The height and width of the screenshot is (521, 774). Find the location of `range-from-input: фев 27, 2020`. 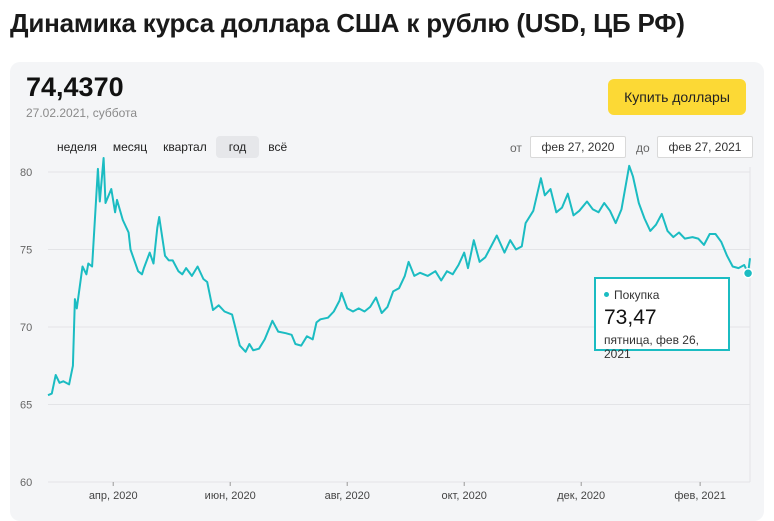

range-from-input: фев 27, 2020 is located at coordinates (578, 147).